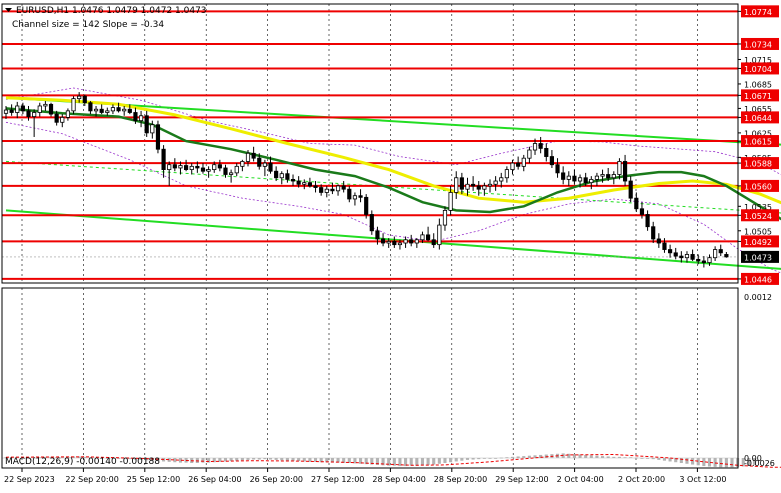  I want to click on channel-upper-line, so click(393, 121).